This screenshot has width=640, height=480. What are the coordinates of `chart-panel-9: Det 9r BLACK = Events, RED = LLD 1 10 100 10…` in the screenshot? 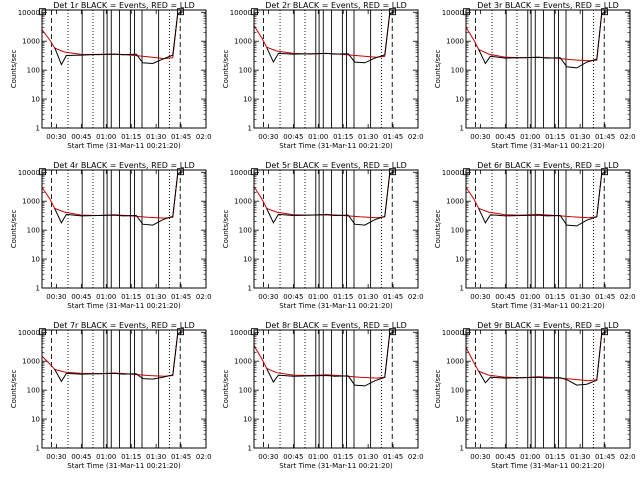 It's located at (535, 395).